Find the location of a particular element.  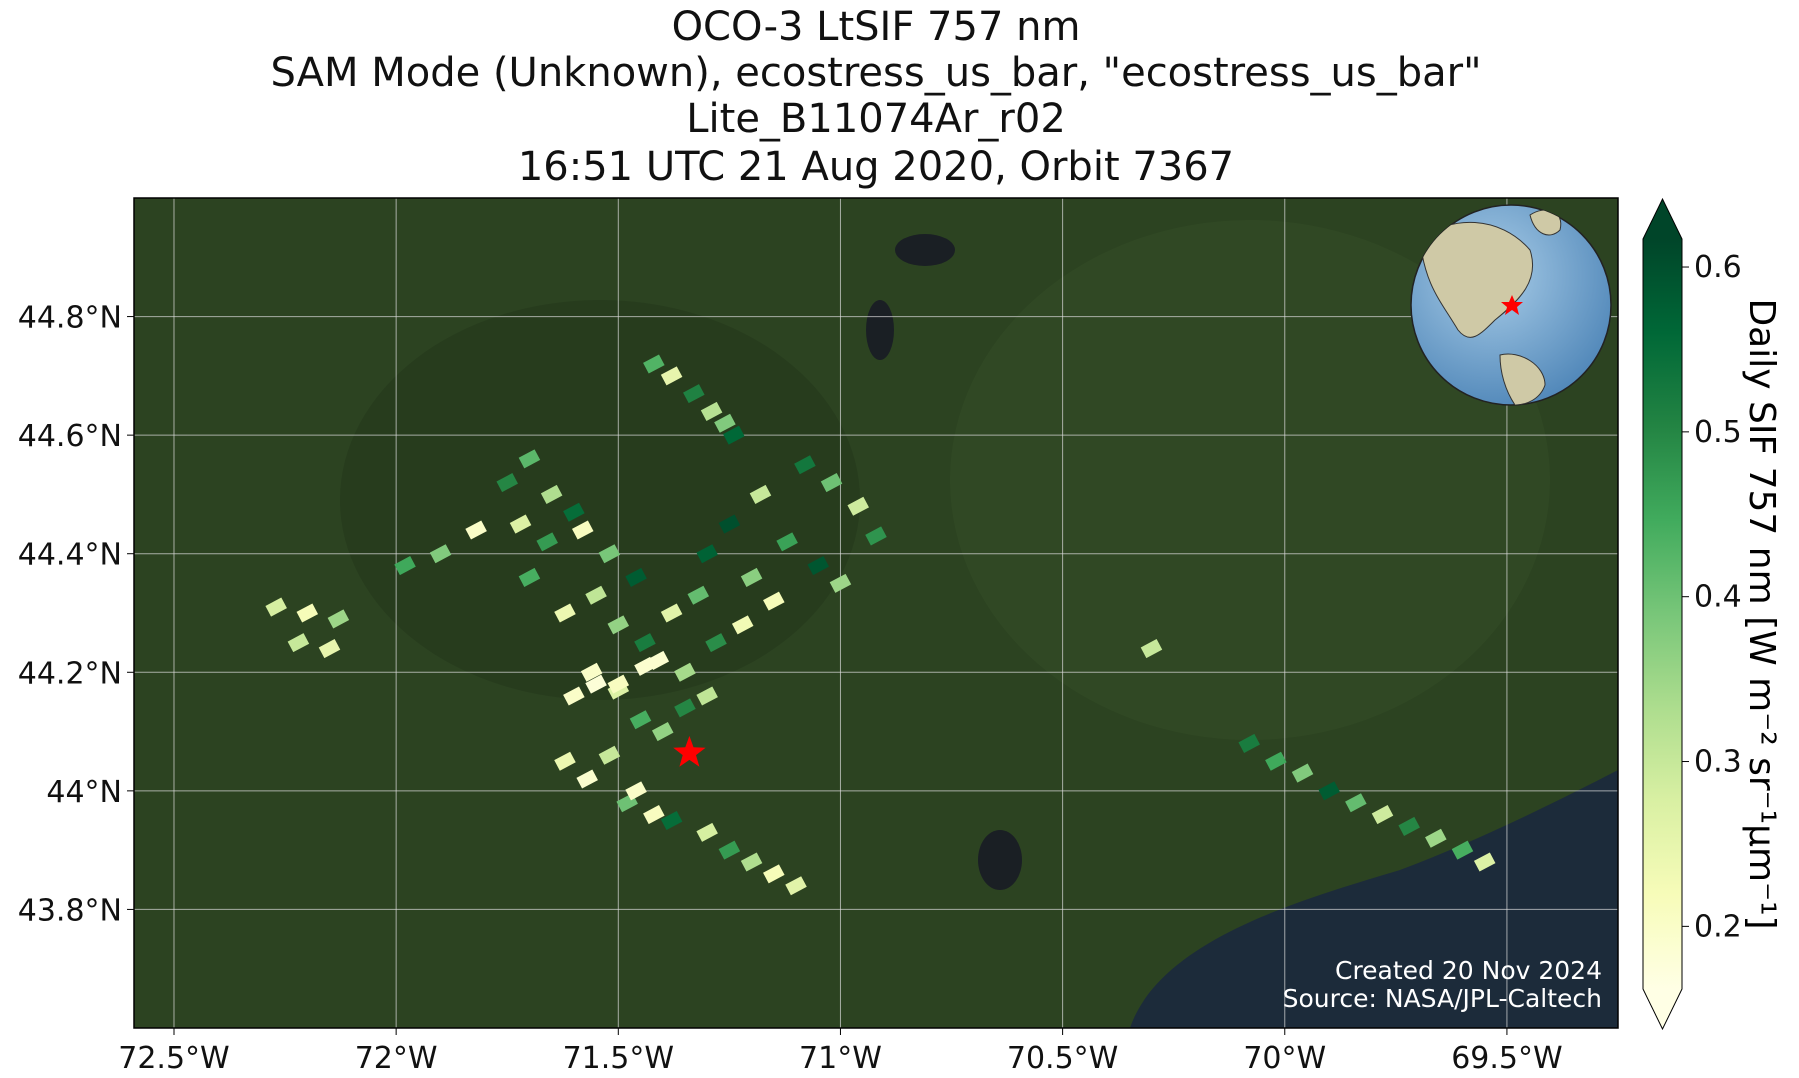

globe-star is located at coordinates (1512, 305).